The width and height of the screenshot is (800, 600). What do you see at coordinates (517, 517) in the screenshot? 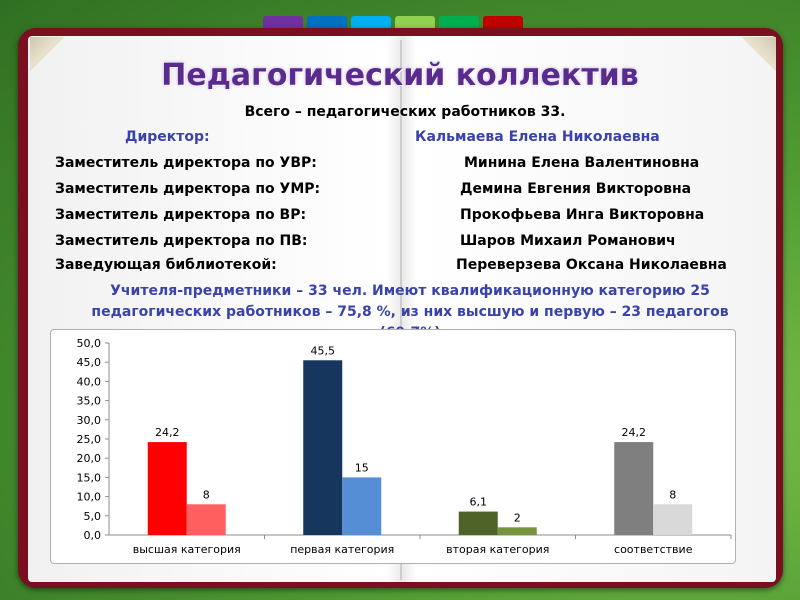
I see `data-label: 2` at bounding box center [517, 517].